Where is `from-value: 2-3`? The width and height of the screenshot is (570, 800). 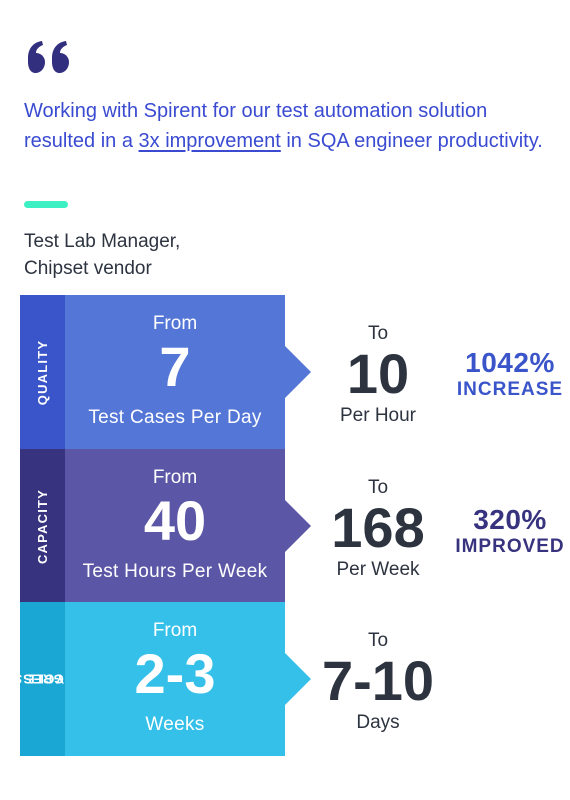
from-value: 2-3 is located at coordinates (175, 673).